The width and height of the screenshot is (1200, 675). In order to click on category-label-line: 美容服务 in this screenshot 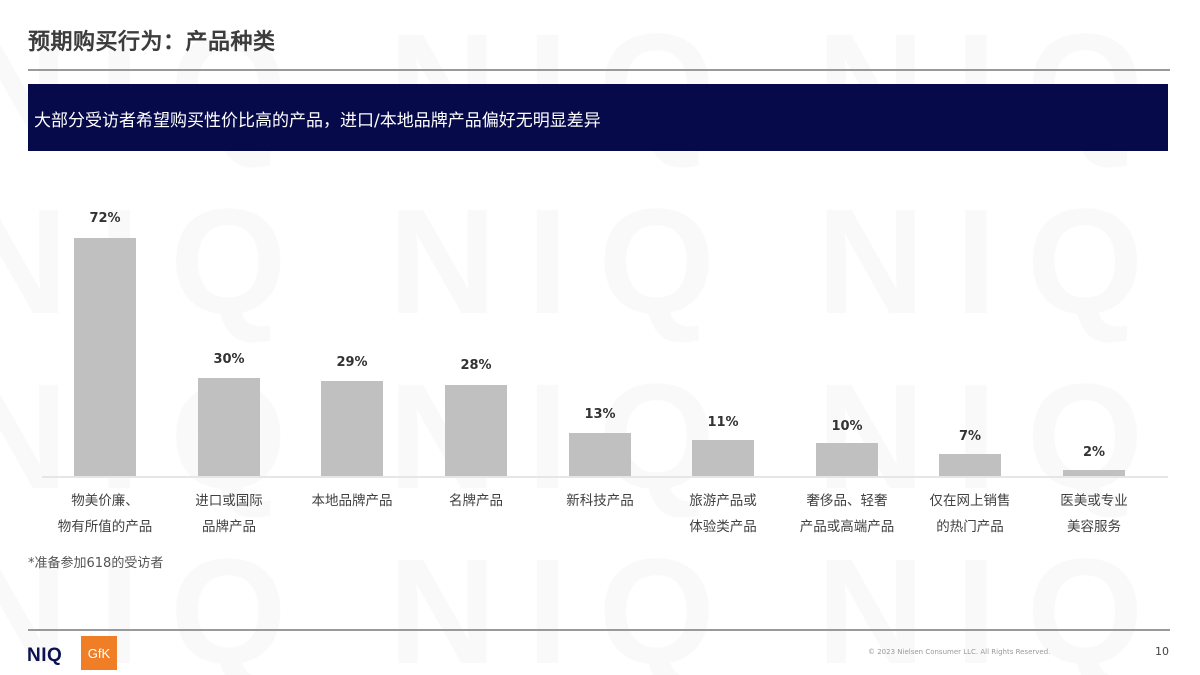, I will do `click(1094, 527)`.